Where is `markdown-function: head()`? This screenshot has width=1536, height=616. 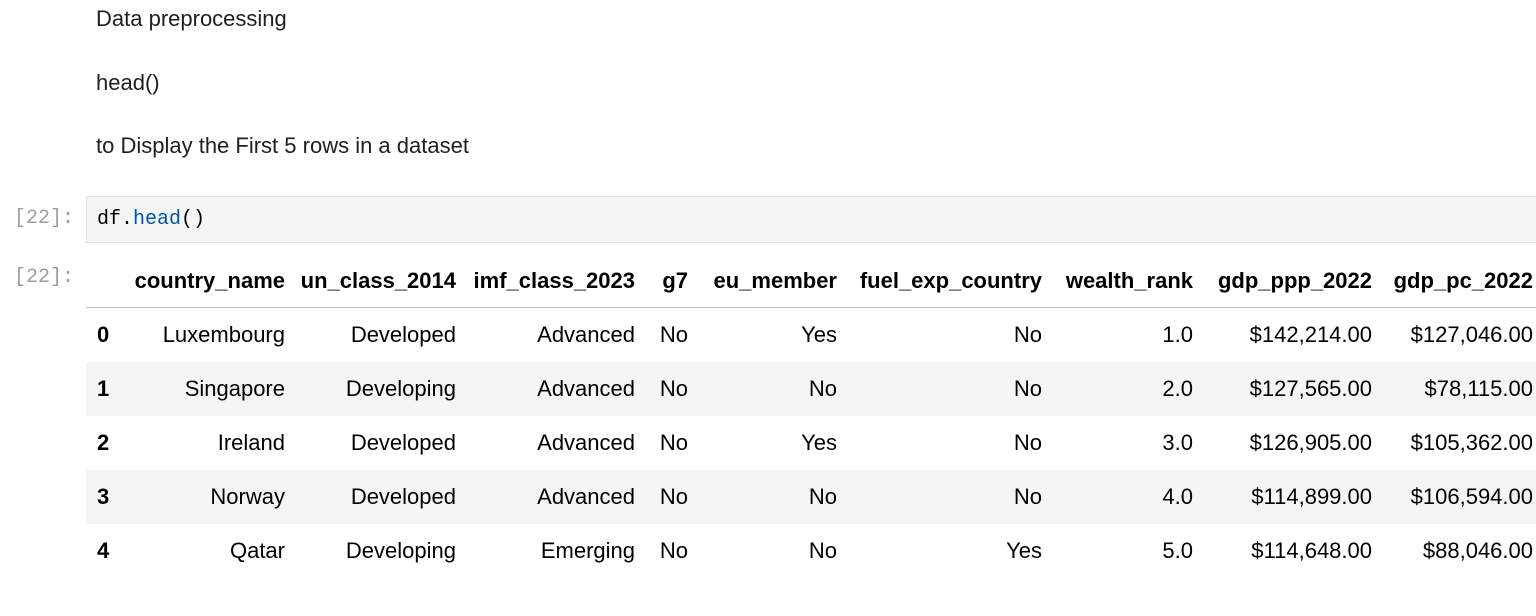 markdown-function: head() is located at coordinates (128, 82).